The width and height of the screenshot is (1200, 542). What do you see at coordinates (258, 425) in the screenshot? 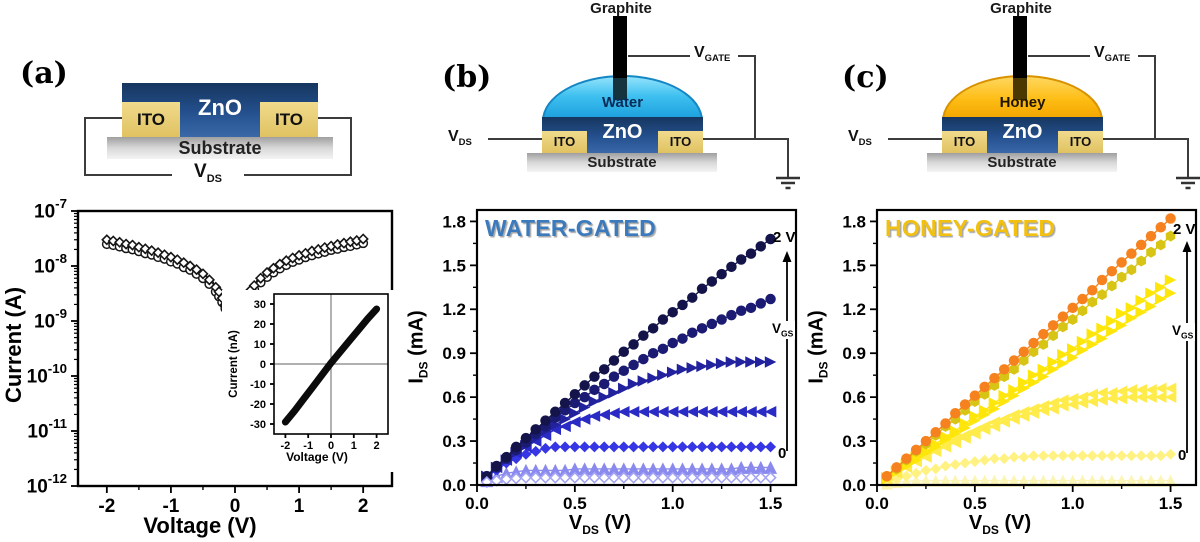
I see `svg-text: -30` at bounding box center [258, 425].